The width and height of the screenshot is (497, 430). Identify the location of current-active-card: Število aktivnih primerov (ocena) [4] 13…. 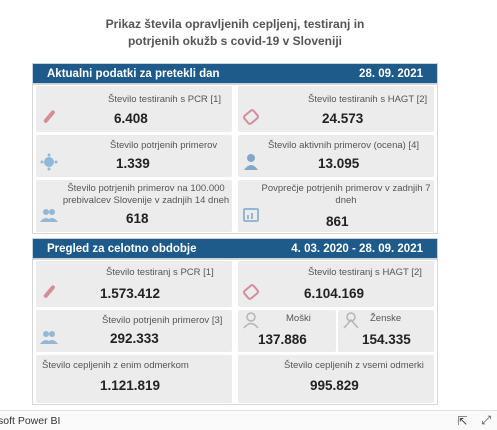
(336, 156).